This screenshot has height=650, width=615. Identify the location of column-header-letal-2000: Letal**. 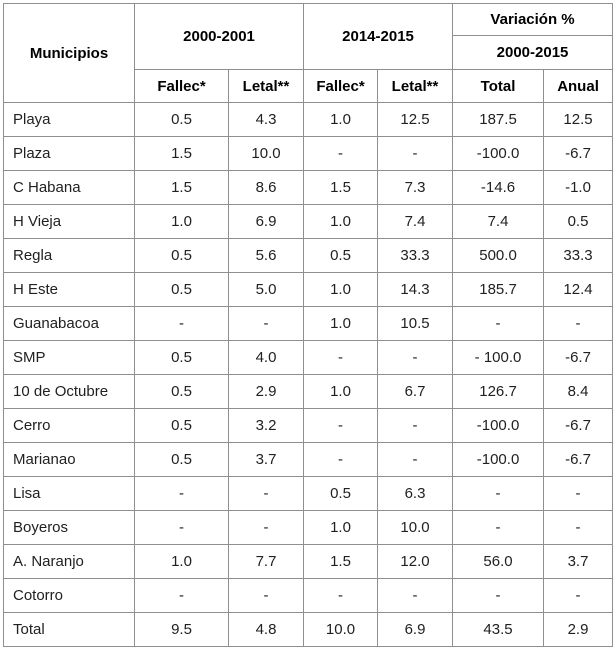
(266, 86).